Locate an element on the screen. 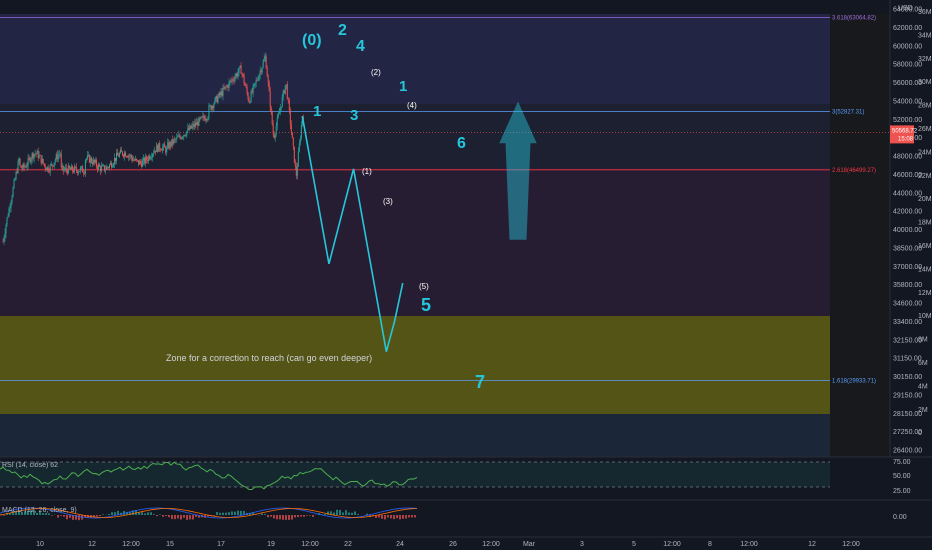 This screenshot has height=550, width=932. time-tick-label: 12 is located at coordinates (92, 544).